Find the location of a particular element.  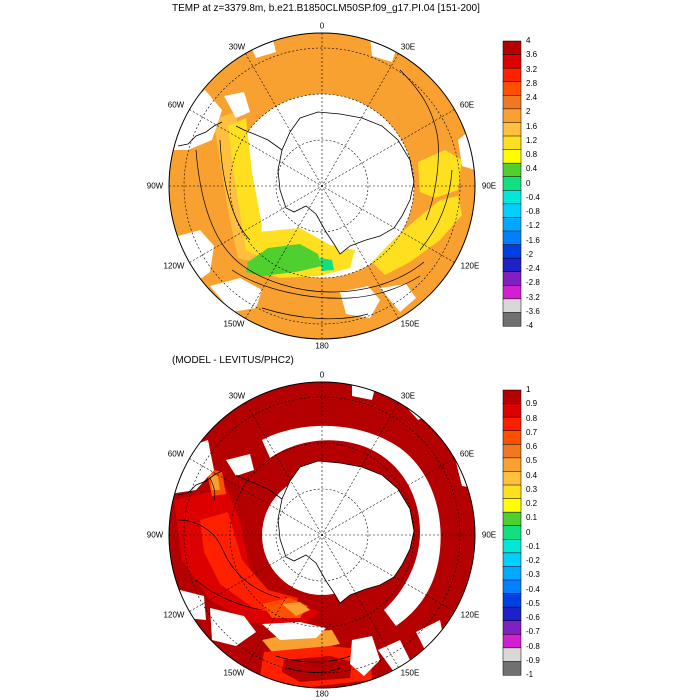

bottom-colorbar-tick-label: 0.4 is located at coordinates (532, 475).